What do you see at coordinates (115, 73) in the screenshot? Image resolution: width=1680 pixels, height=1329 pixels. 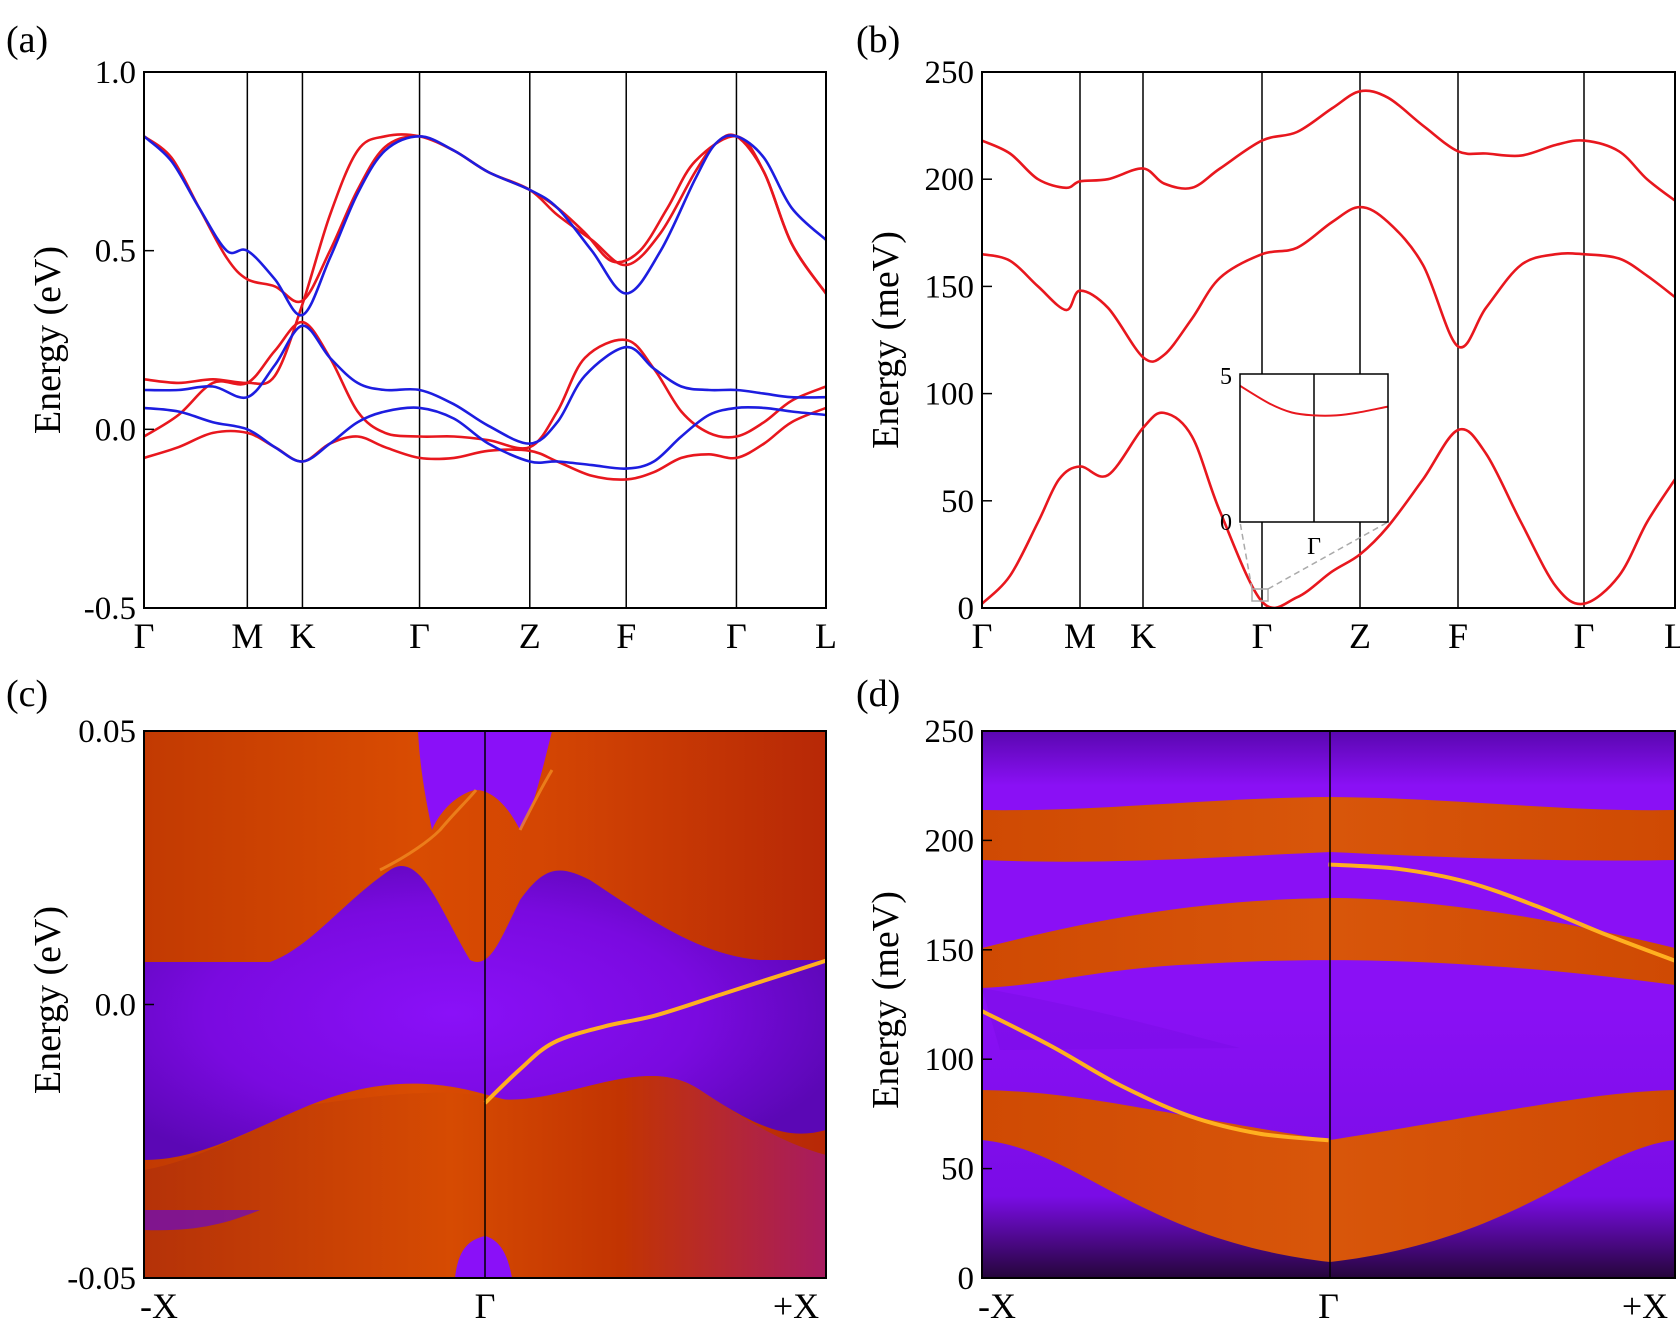 I see `ytick-label: 1.0` at bounding box center [115, 73].